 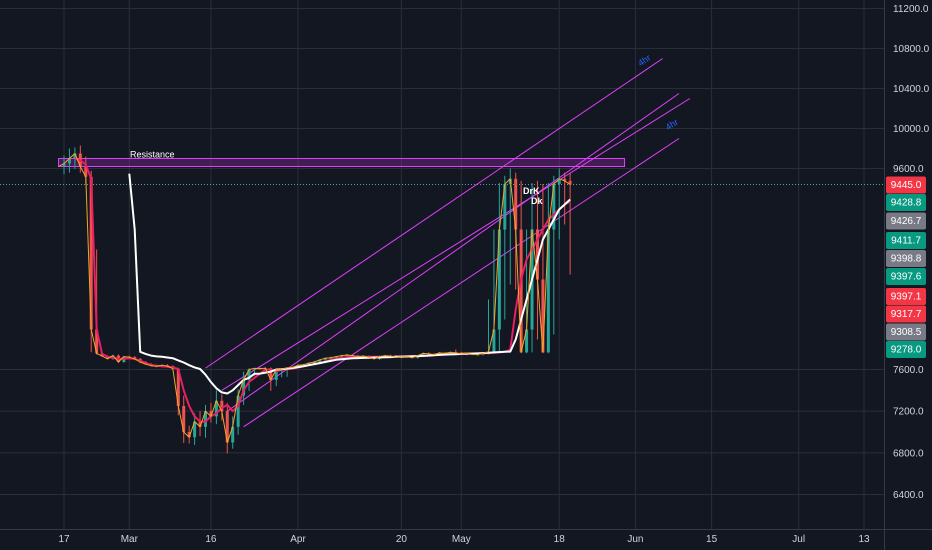 What do you see at coordinates (911, 9) in the screenshot?
I see `y-tick-label: 11200.0` at bounding box center [911, 9].